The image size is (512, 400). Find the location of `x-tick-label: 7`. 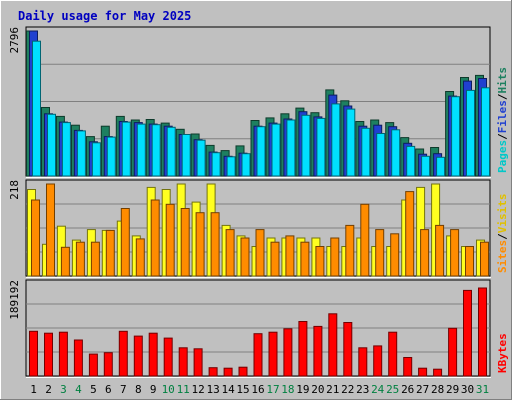

x-tick-label: 7 is located at coordinates (123, 389).